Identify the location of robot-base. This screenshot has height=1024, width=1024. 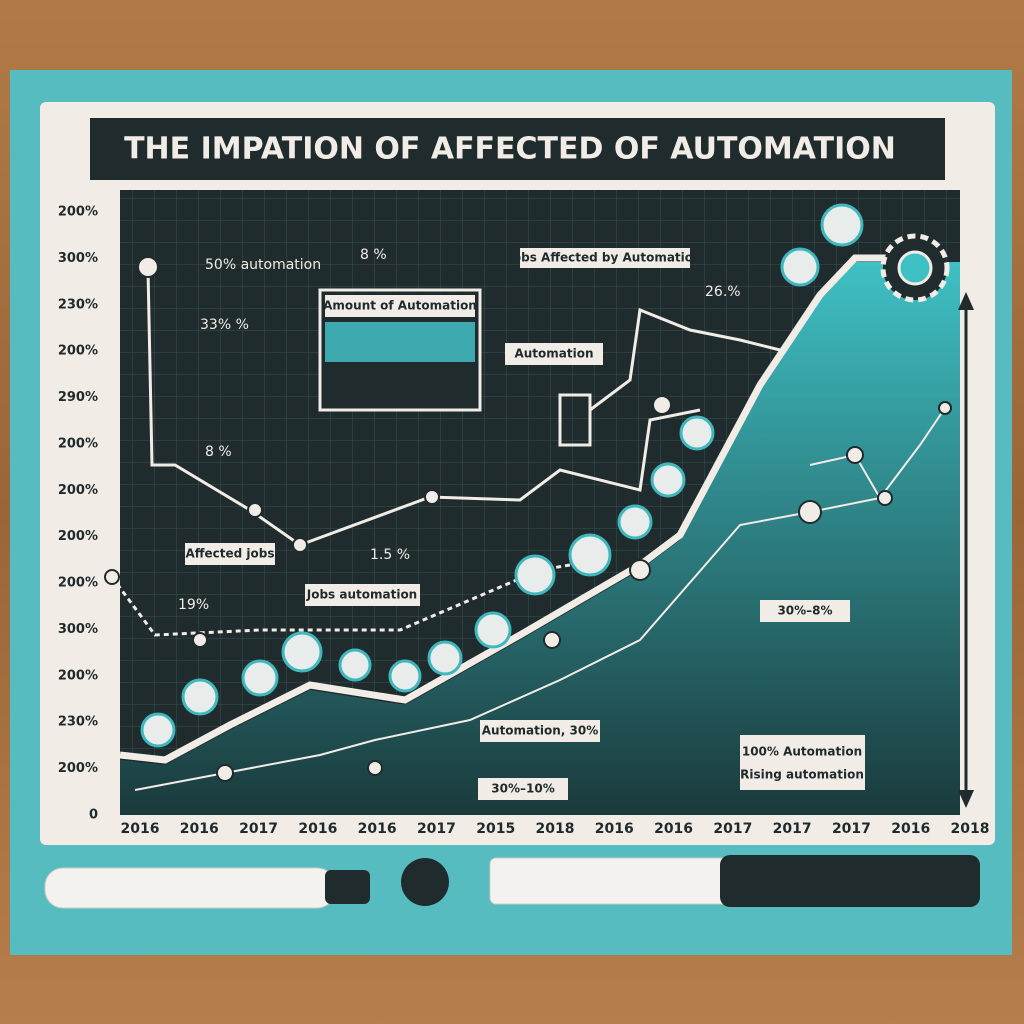
(575, 420).